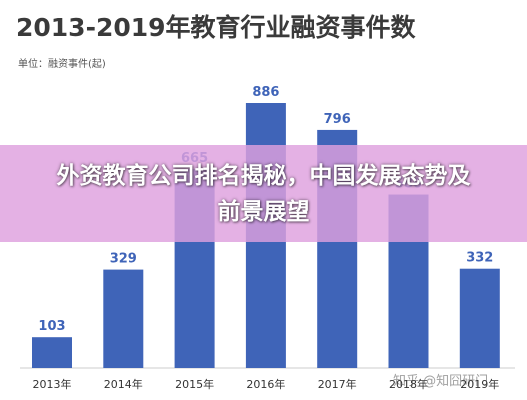 The image size is (527, 400). I want to click on bar-2013年, so click(52, 352).